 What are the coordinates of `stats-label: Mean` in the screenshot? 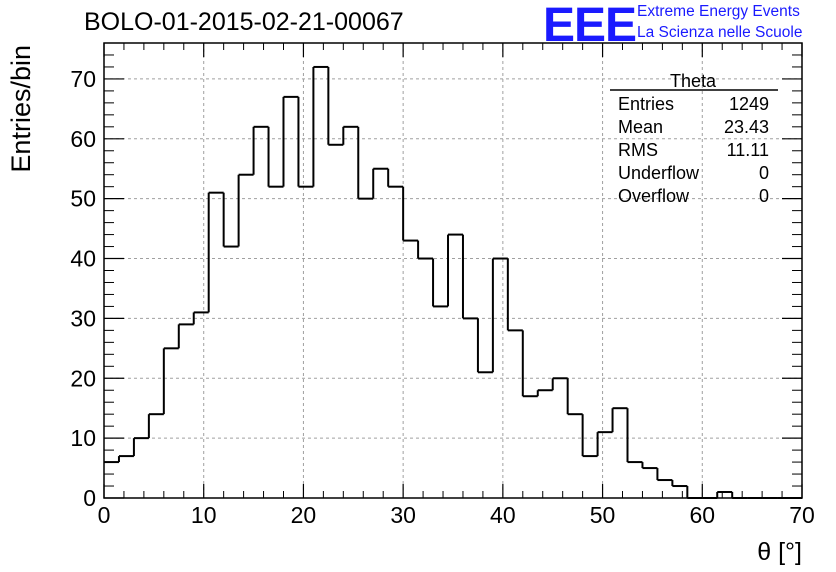 It's located at (640, 127).